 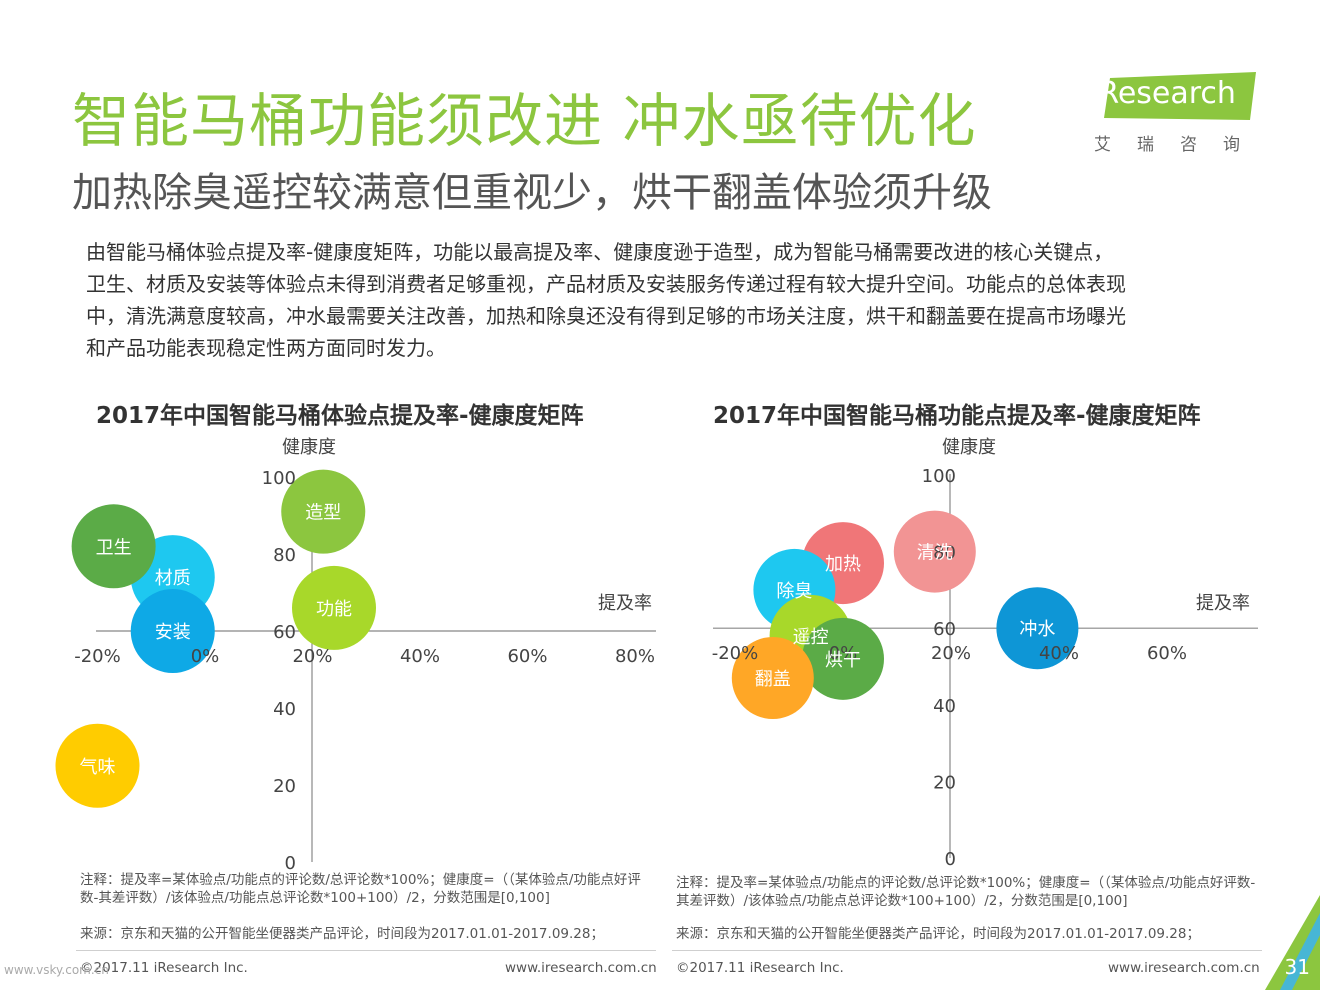 I want to click on bubble-label: 安装, so click(x=173, y=632).